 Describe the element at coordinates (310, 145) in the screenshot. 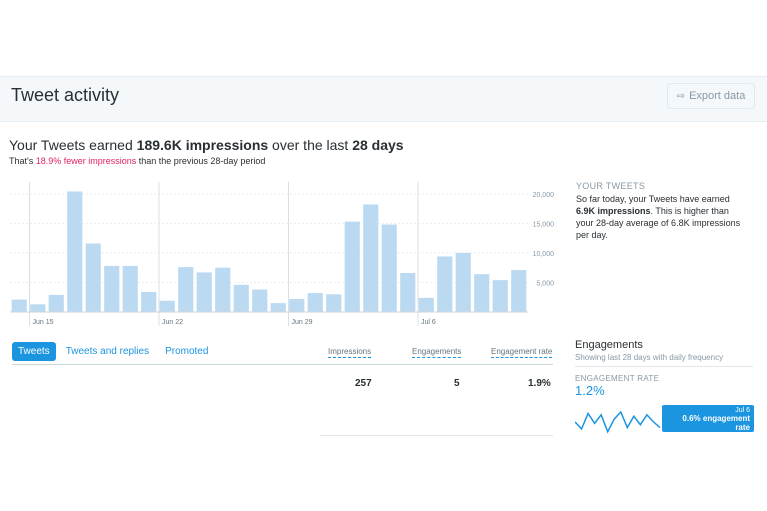

I see `summary-middle: over the last` at that location.